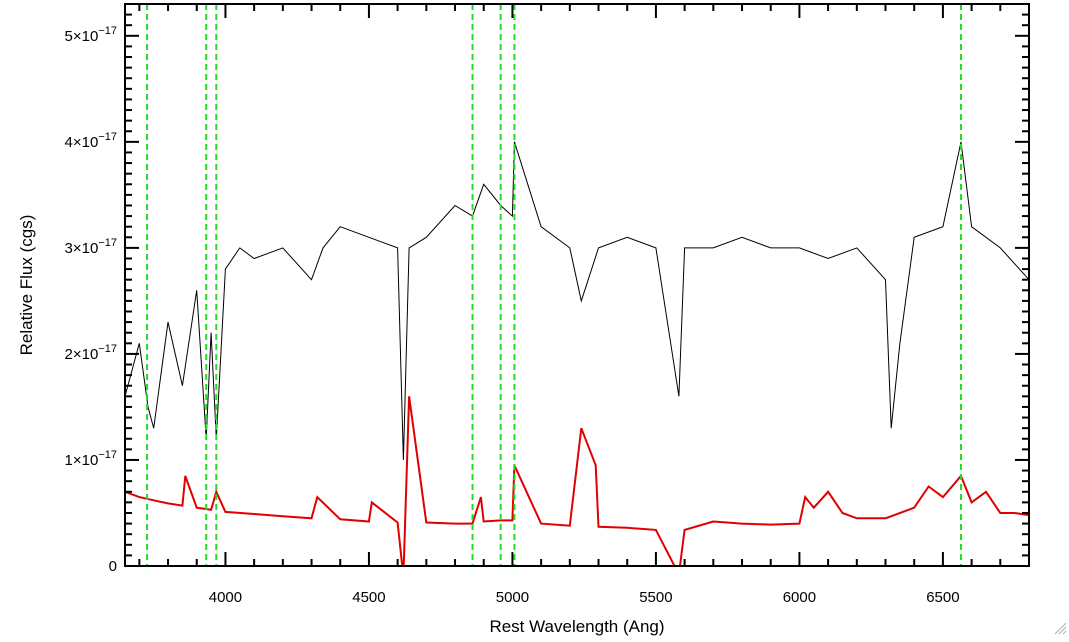 This screenshot has height=642, width=1069. I want to click on x-tick-label: 4500, so click(368, 597).